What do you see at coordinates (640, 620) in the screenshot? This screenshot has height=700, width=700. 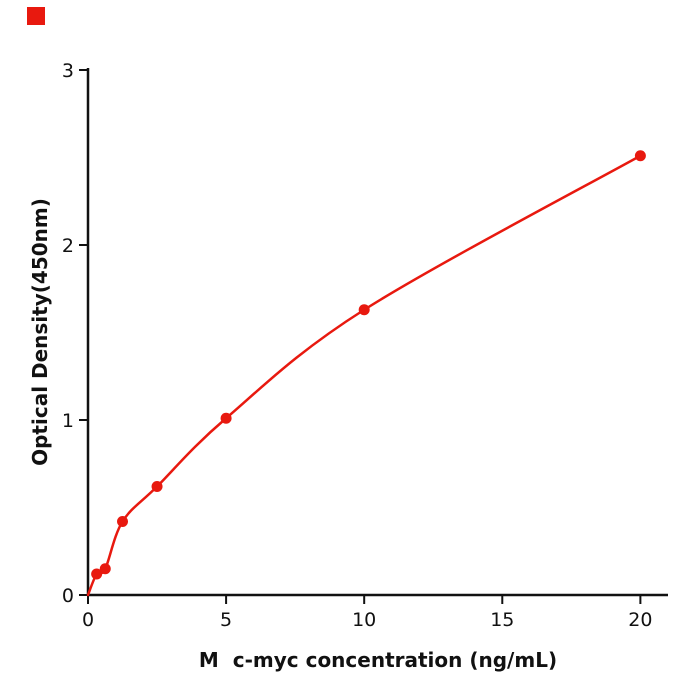 I see `x-tick-label: 20` at bounding box center [640, 620].